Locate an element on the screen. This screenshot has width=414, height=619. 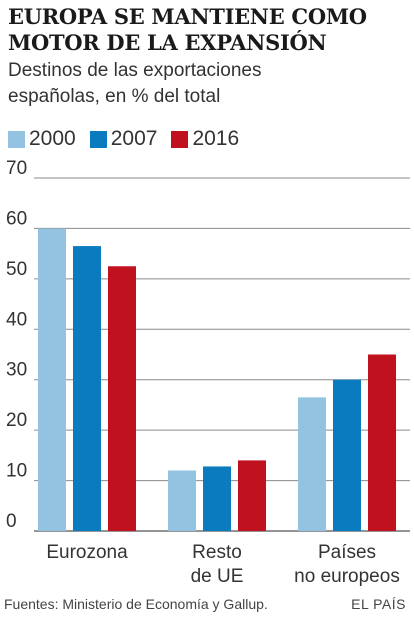
subtitle-line-2: españolas, en % del total is located at coordinates (114, 96).